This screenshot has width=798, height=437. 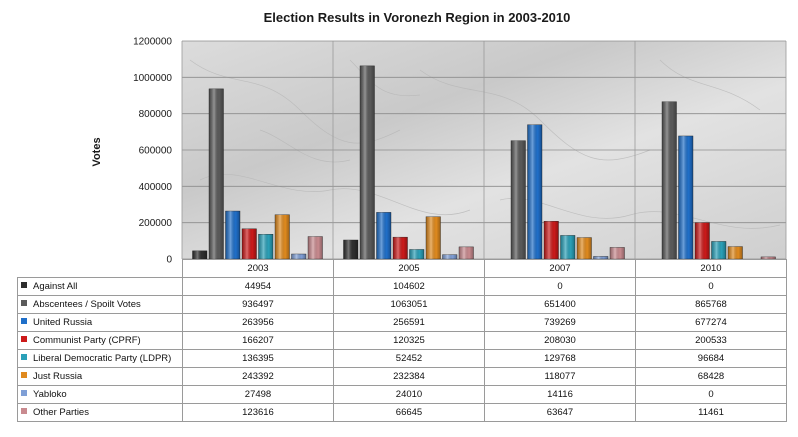 I want to click on data-label: 66645, so click(x=409, y=412).